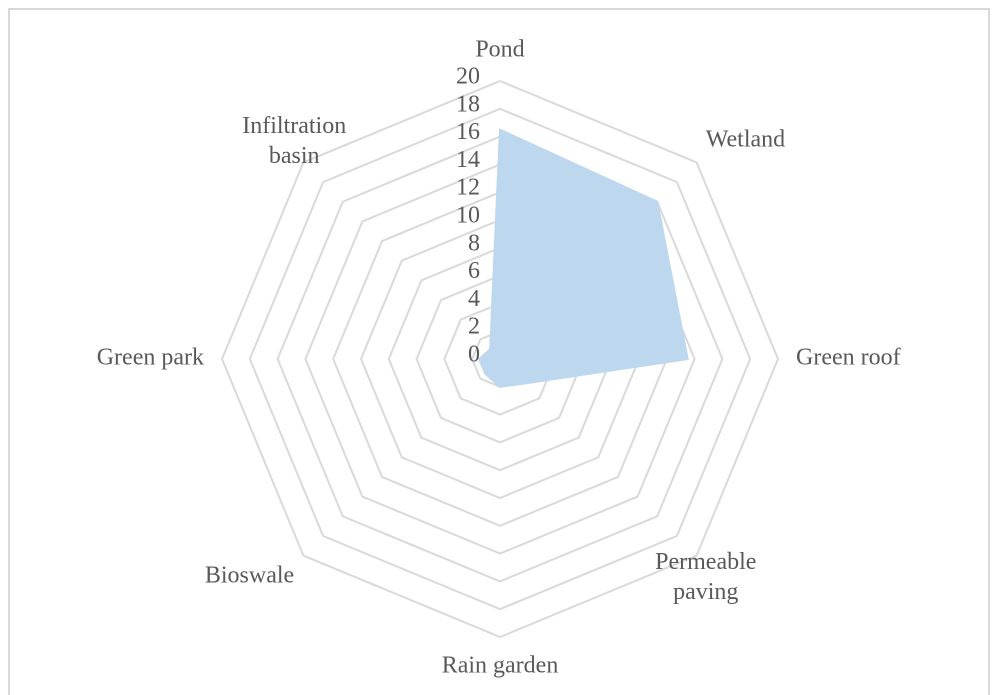 This screenshot has height=695, width=998. What do you see at coordinates (705, 576) in the screenshot?
I see `category-label: Permeable paving` at bounding box center [705, 576].